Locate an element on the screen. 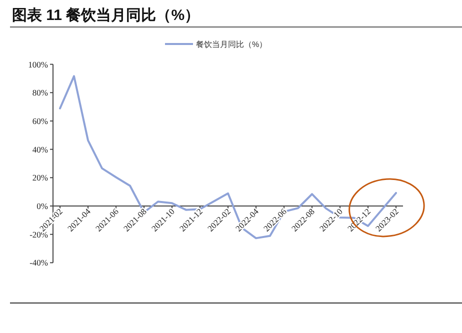  y-tick-label: 40% is located at coordinates (40, 149).